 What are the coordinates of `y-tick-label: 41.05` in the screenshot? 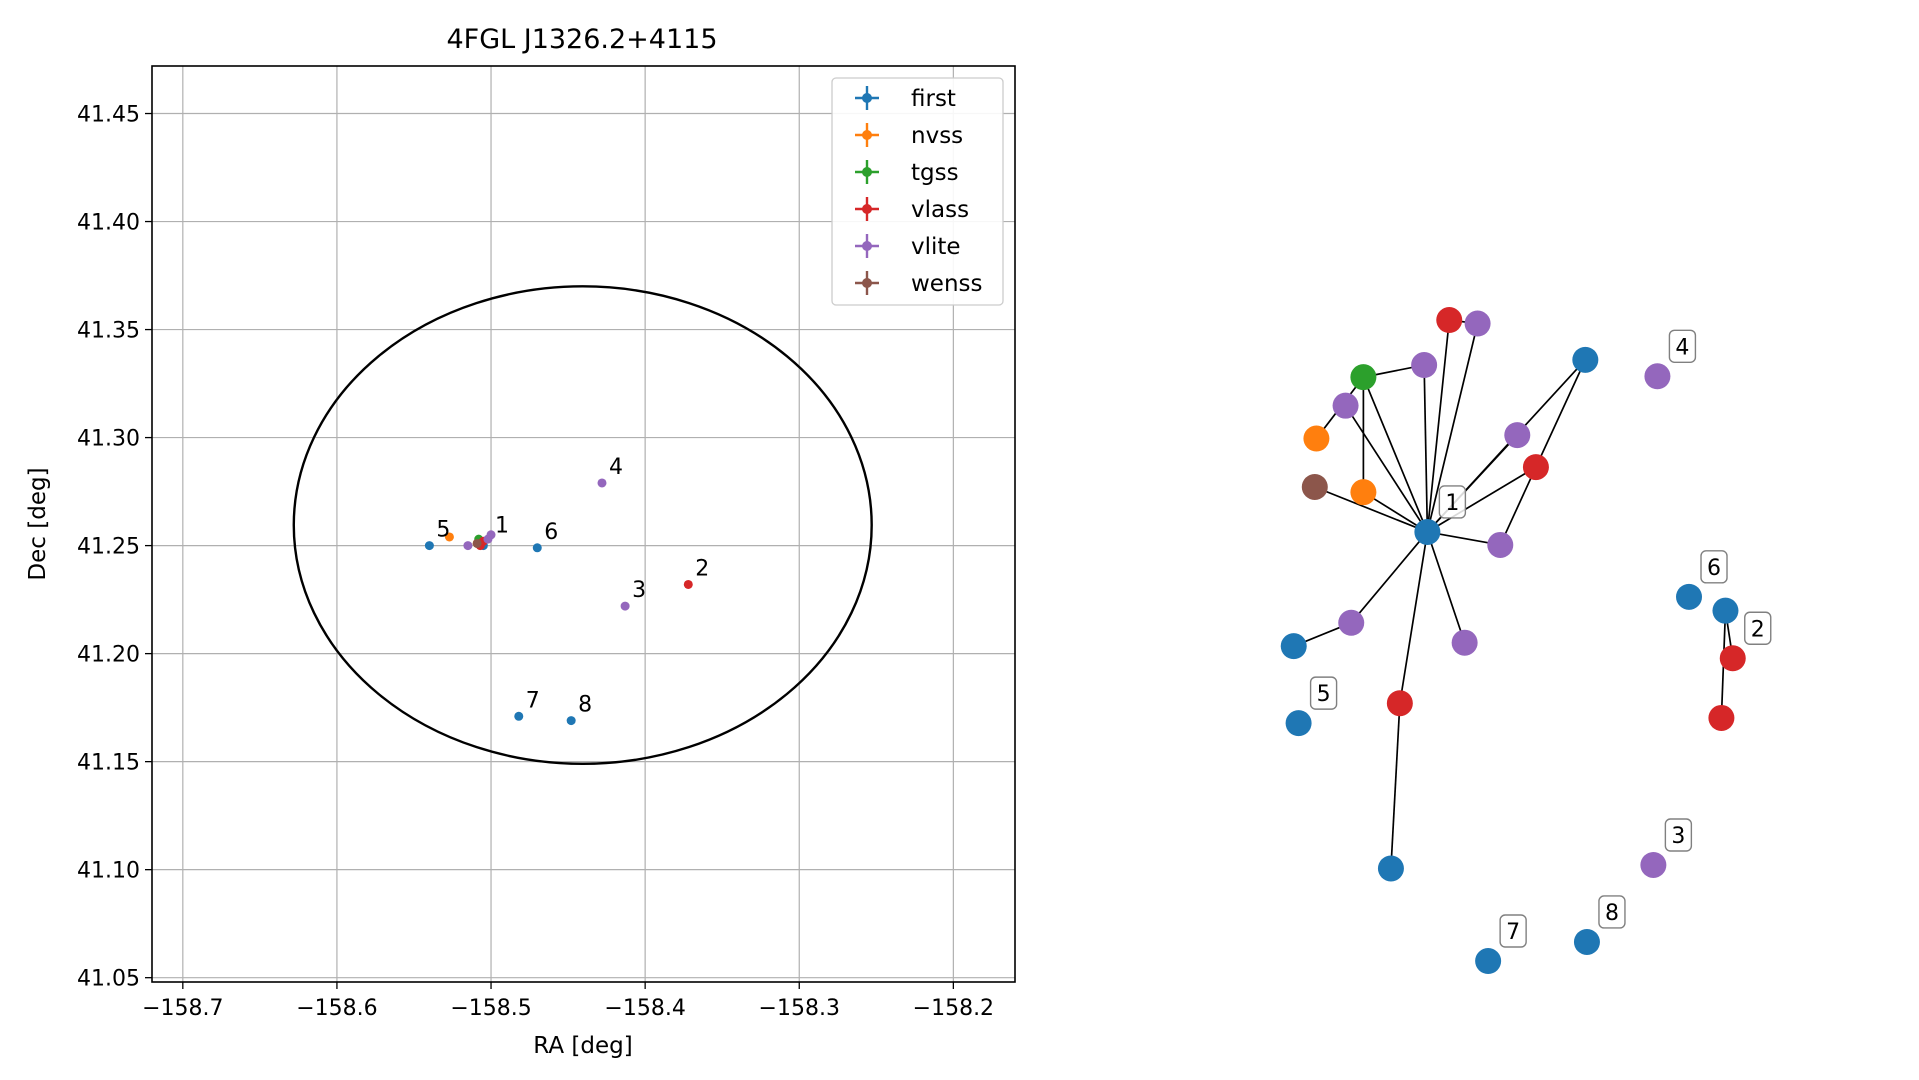 It's located at (108, 979).